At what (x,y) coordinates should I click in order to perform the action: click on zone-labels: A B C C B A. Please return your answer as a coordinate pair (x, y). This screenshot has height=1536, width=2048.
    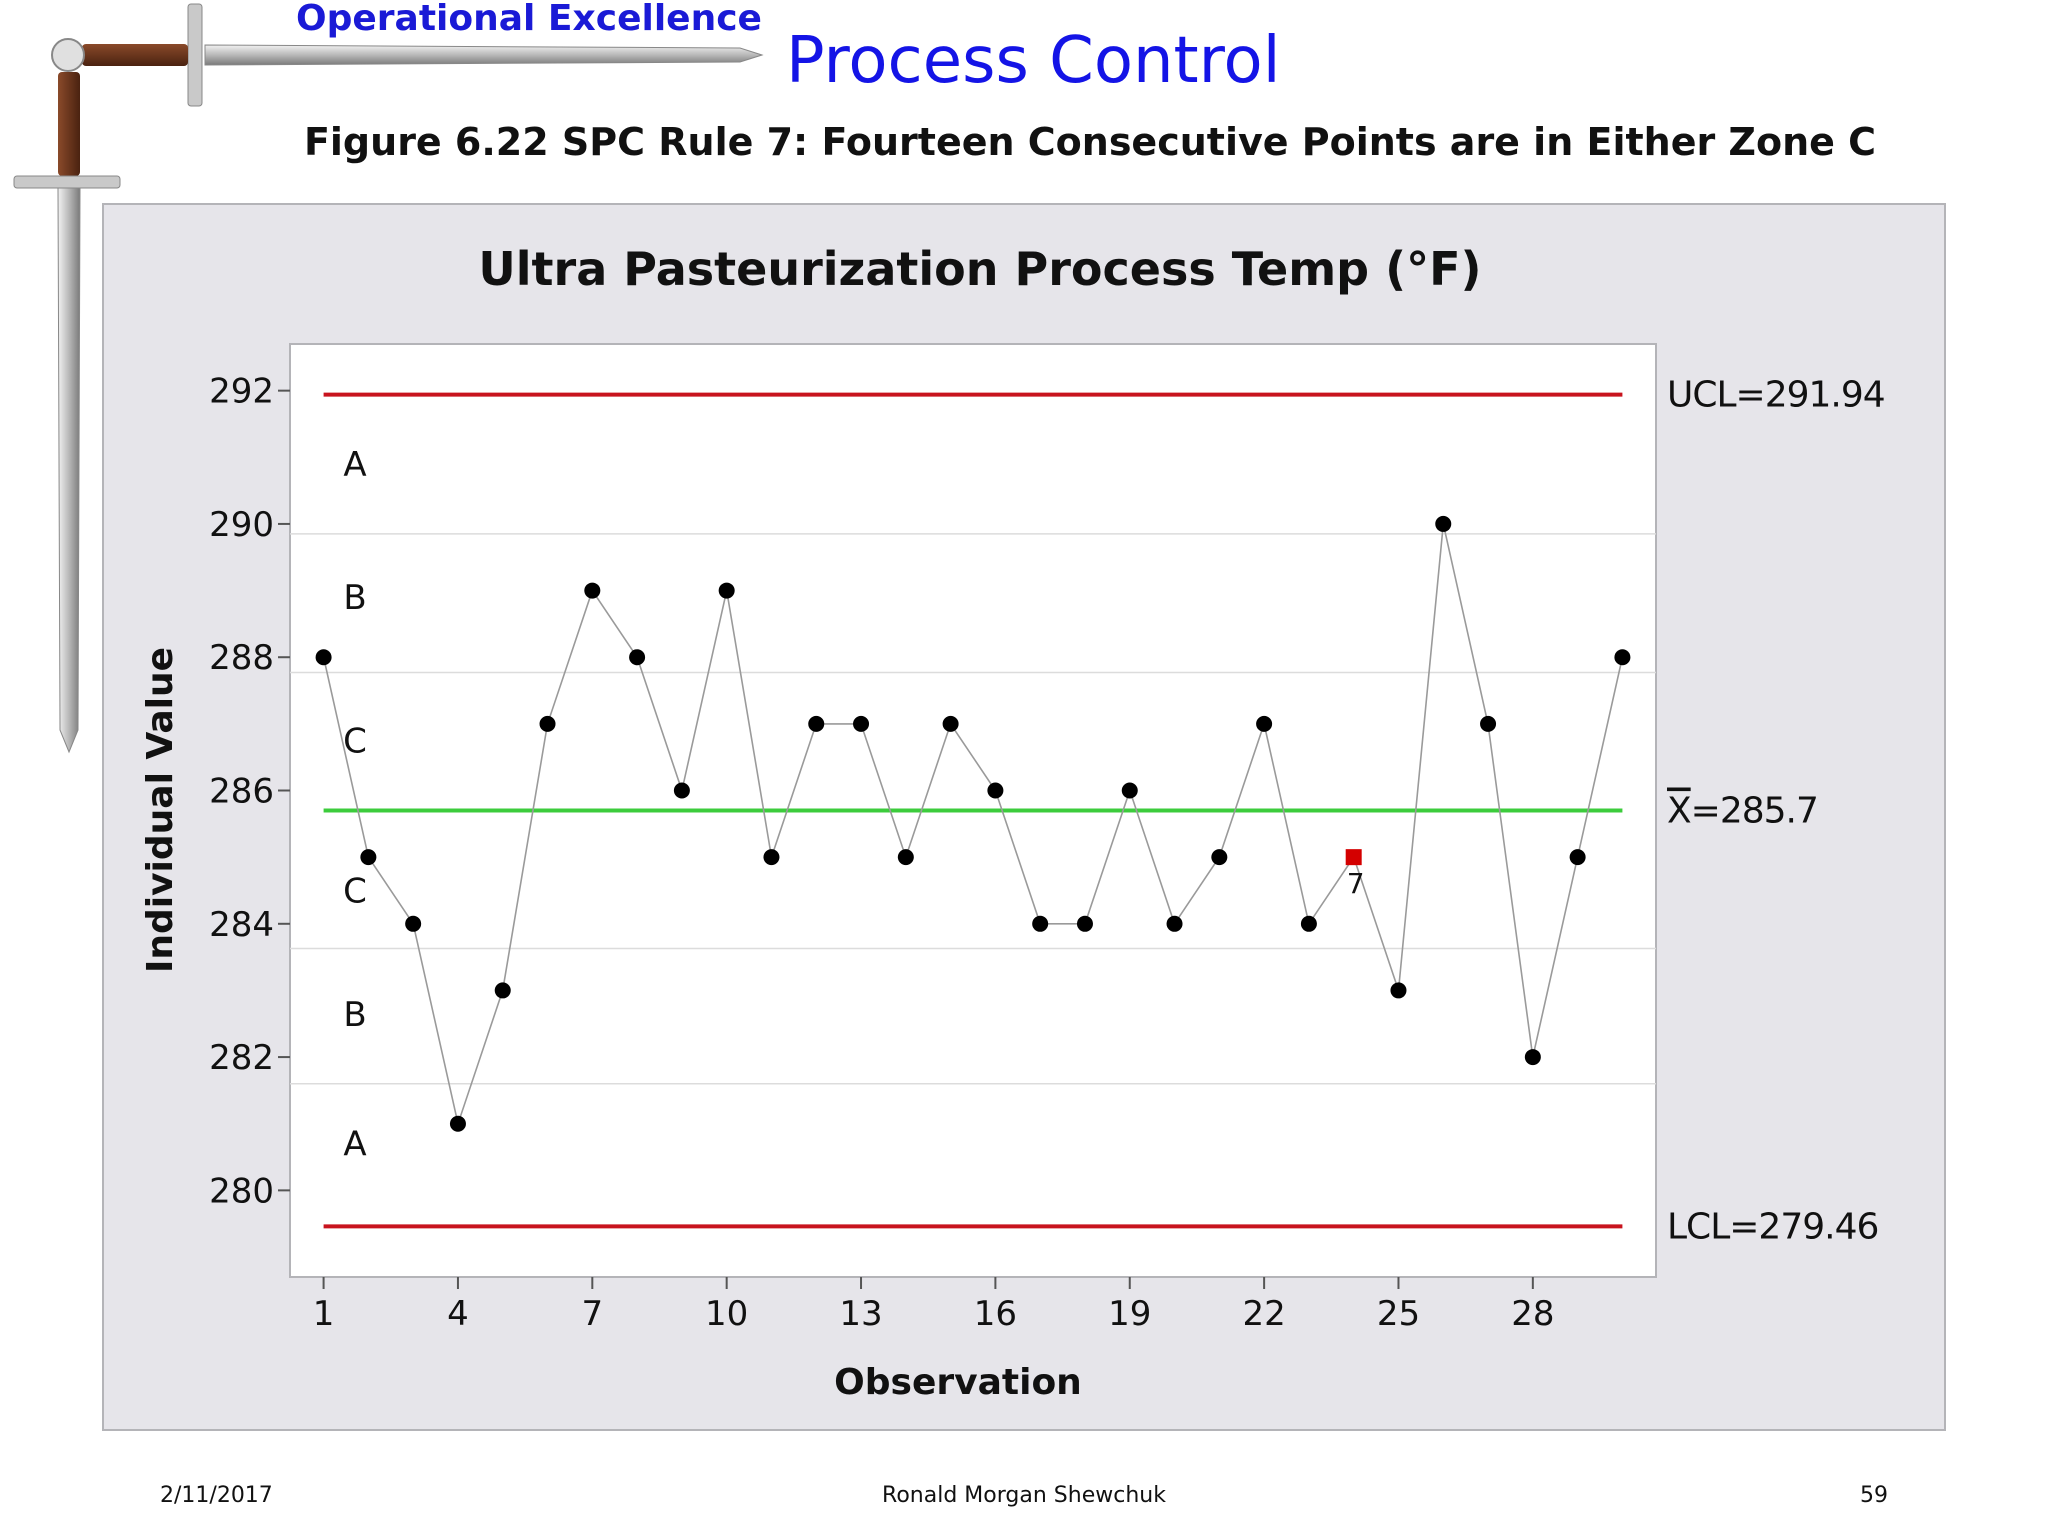
    Looking at the image, I should click on (355, 805).